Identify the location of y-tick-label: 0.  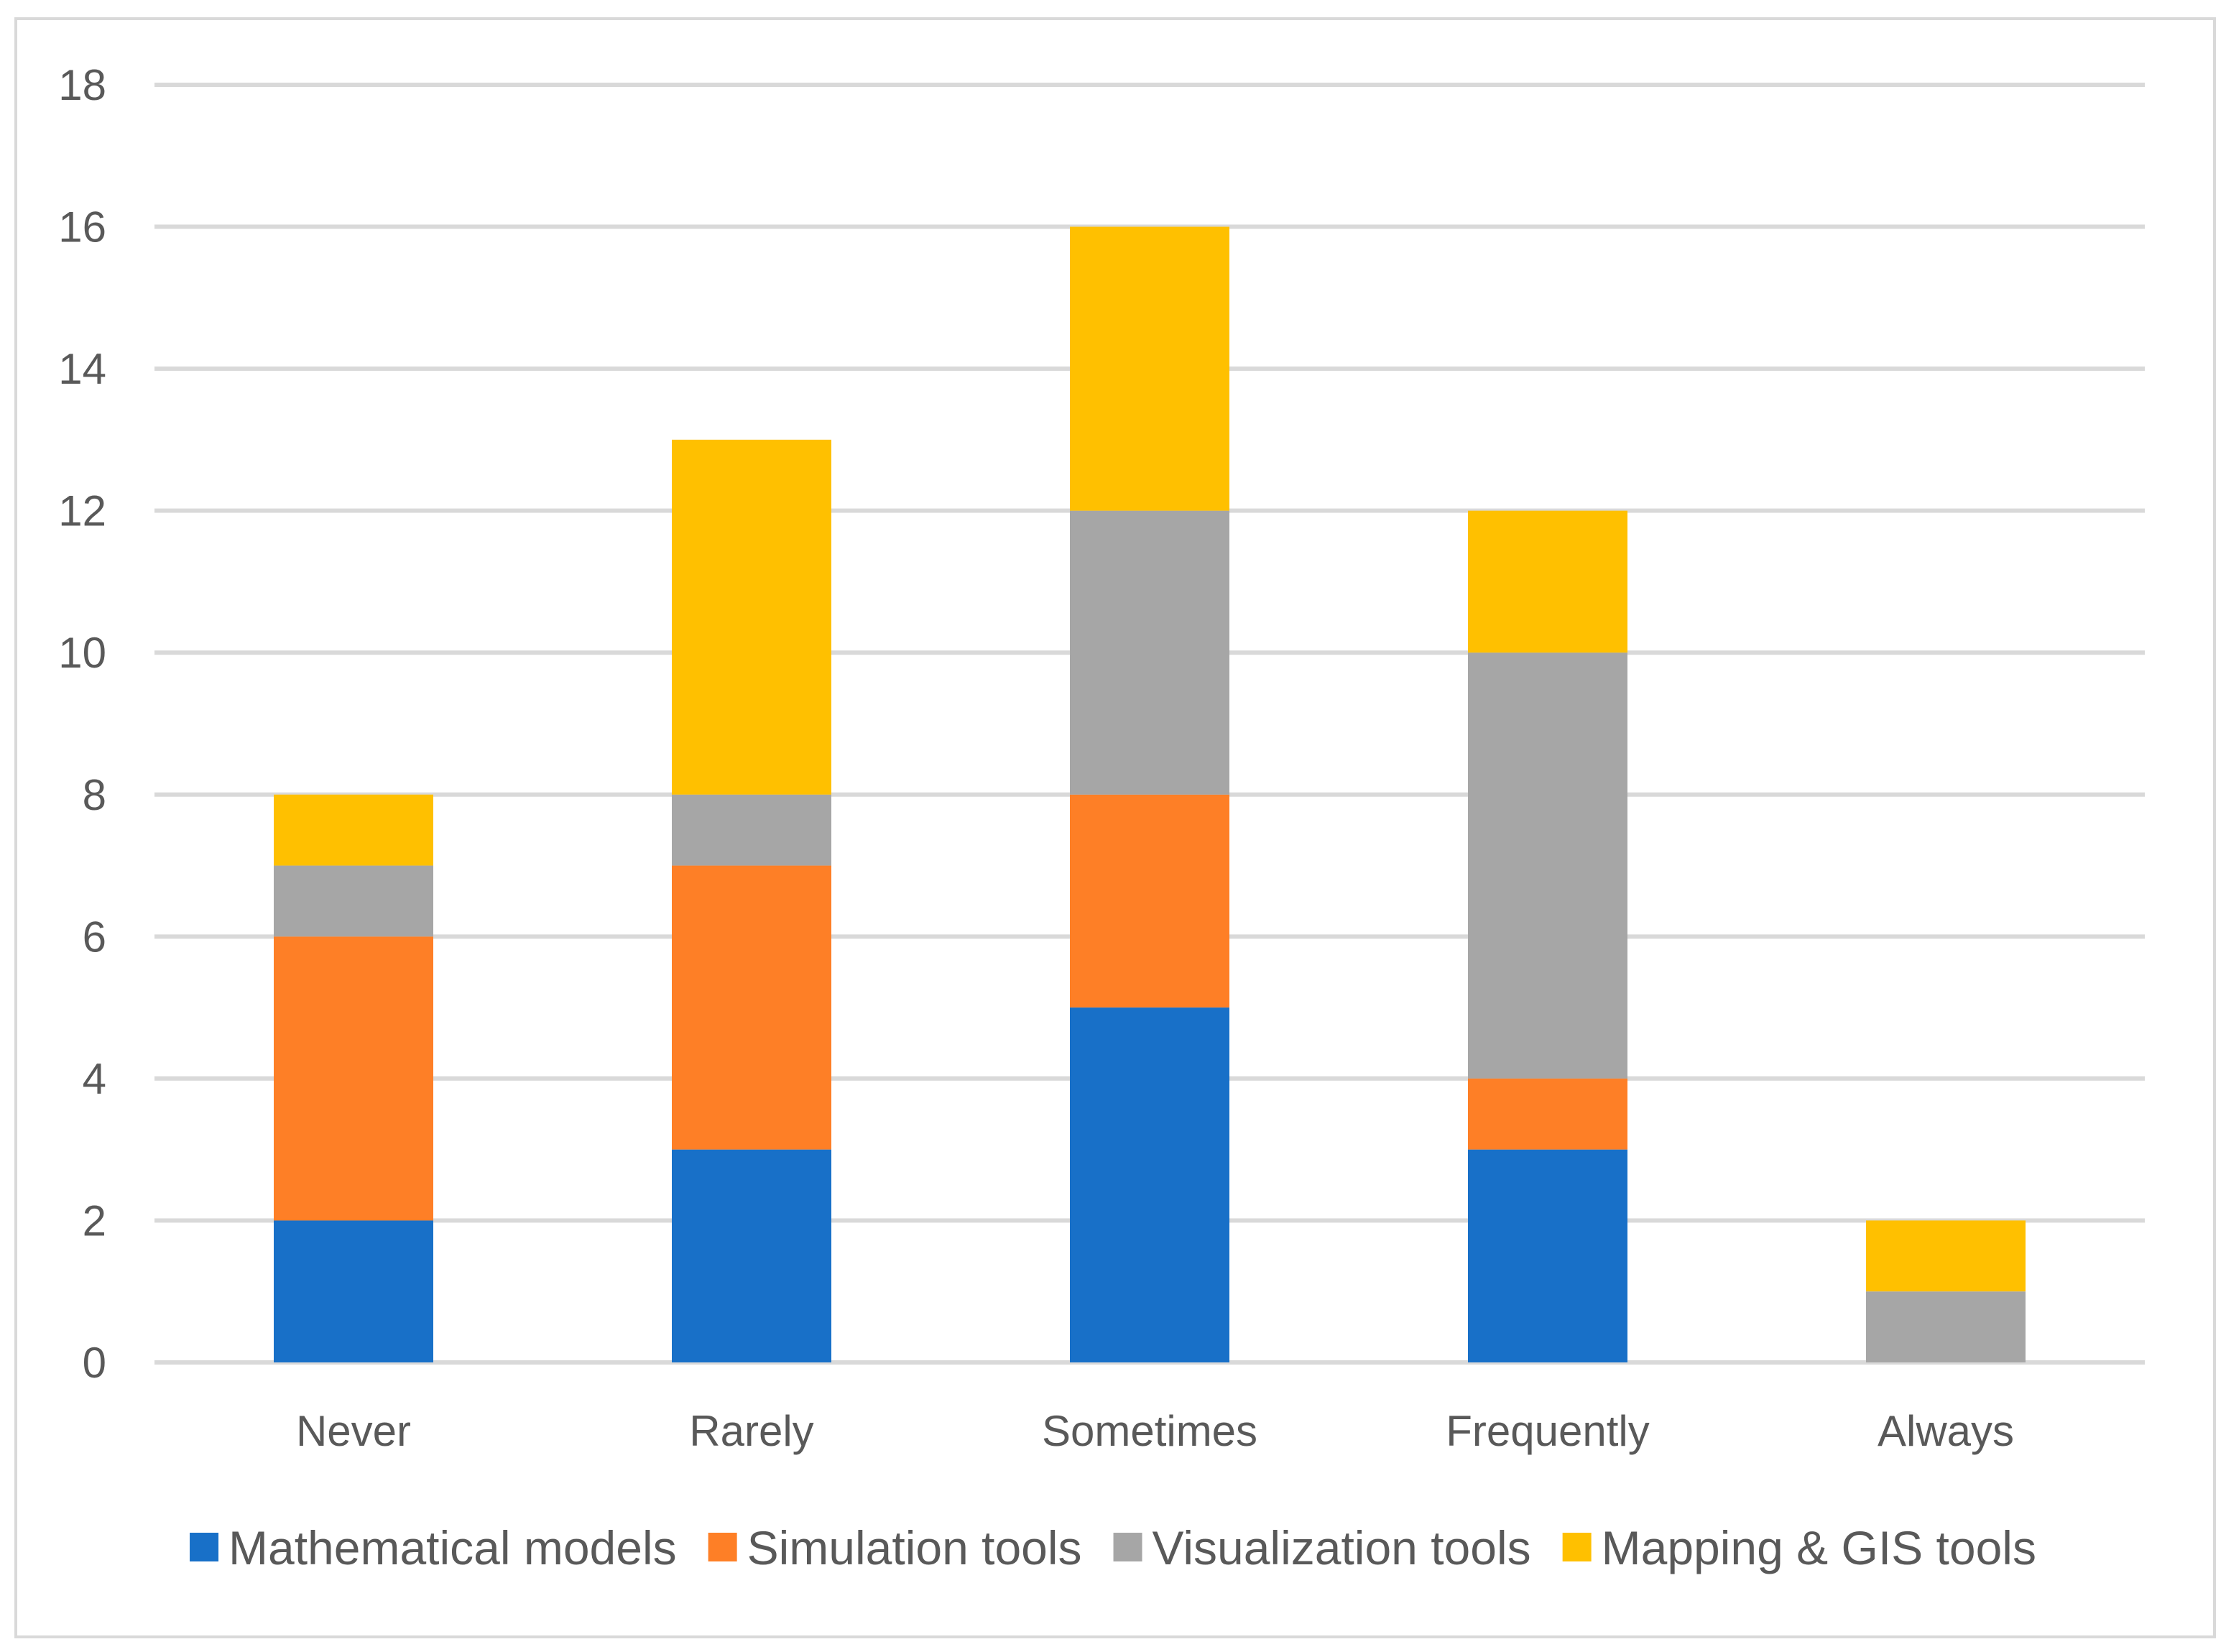
(94, 1363).